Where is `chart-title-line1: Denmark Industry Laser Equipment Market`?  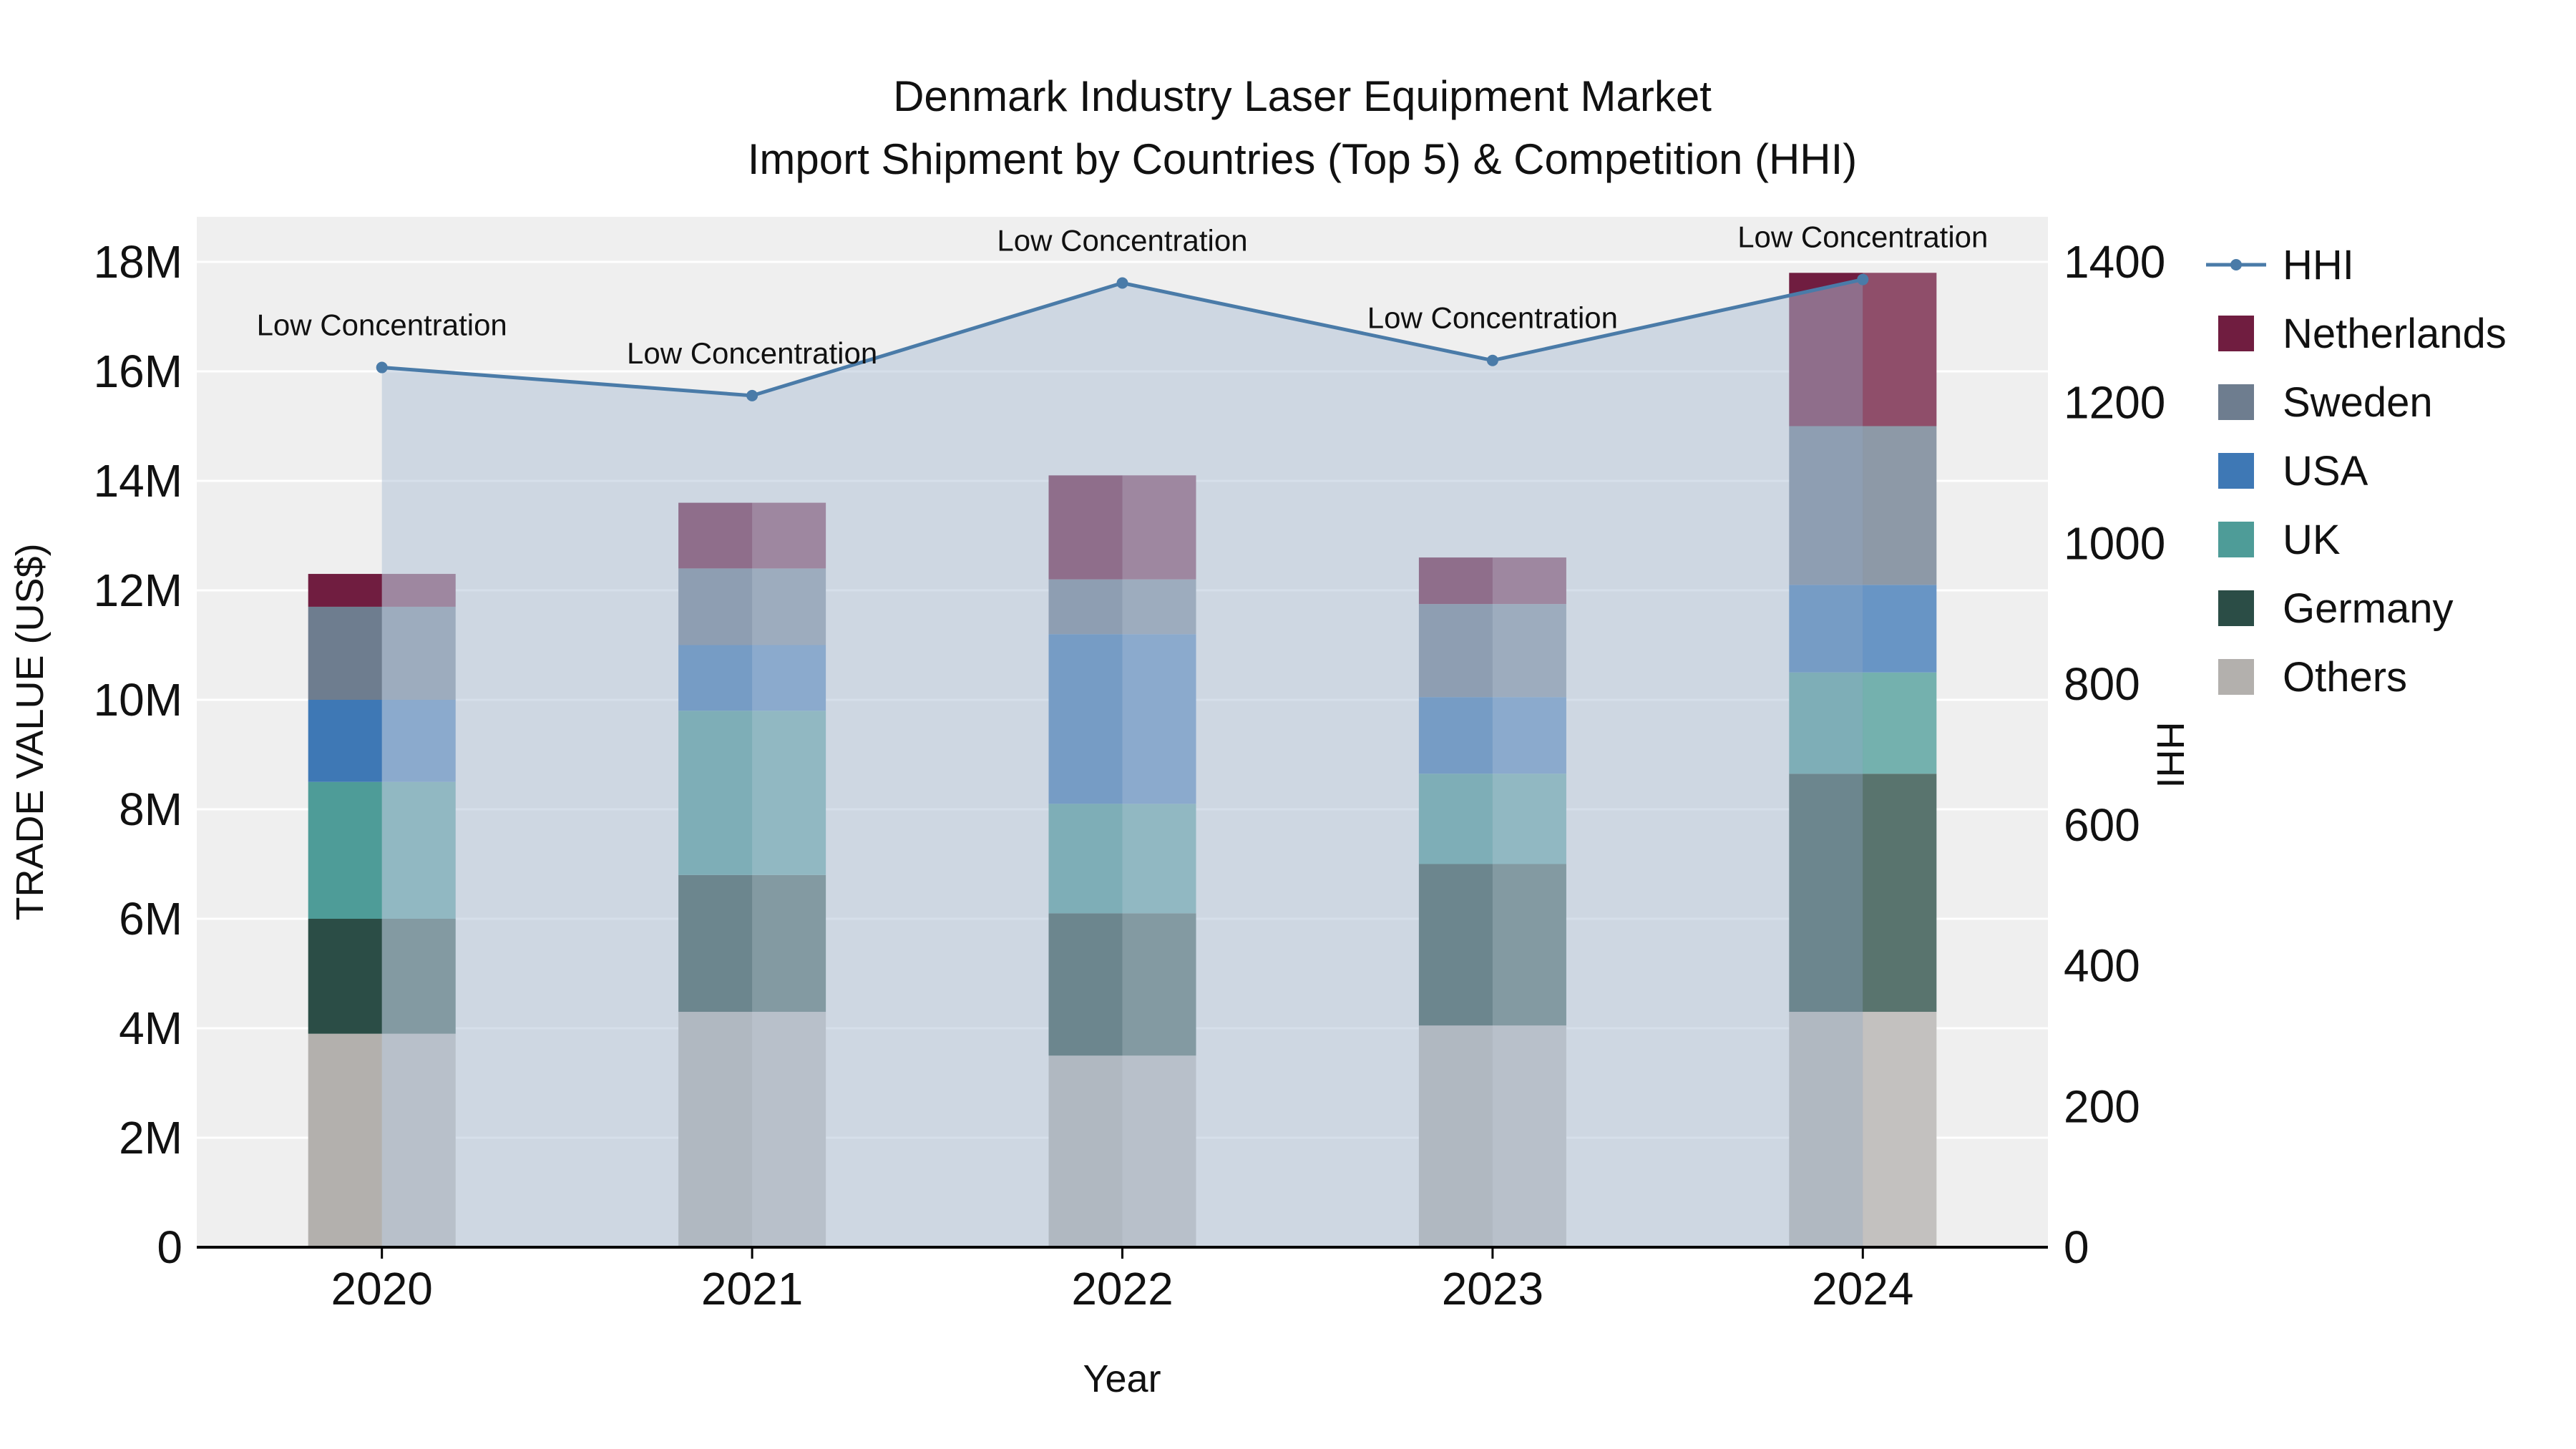 chart-title-line1: Denmark Industry Laser Equipment Market is located at coordinates (1302, 96).